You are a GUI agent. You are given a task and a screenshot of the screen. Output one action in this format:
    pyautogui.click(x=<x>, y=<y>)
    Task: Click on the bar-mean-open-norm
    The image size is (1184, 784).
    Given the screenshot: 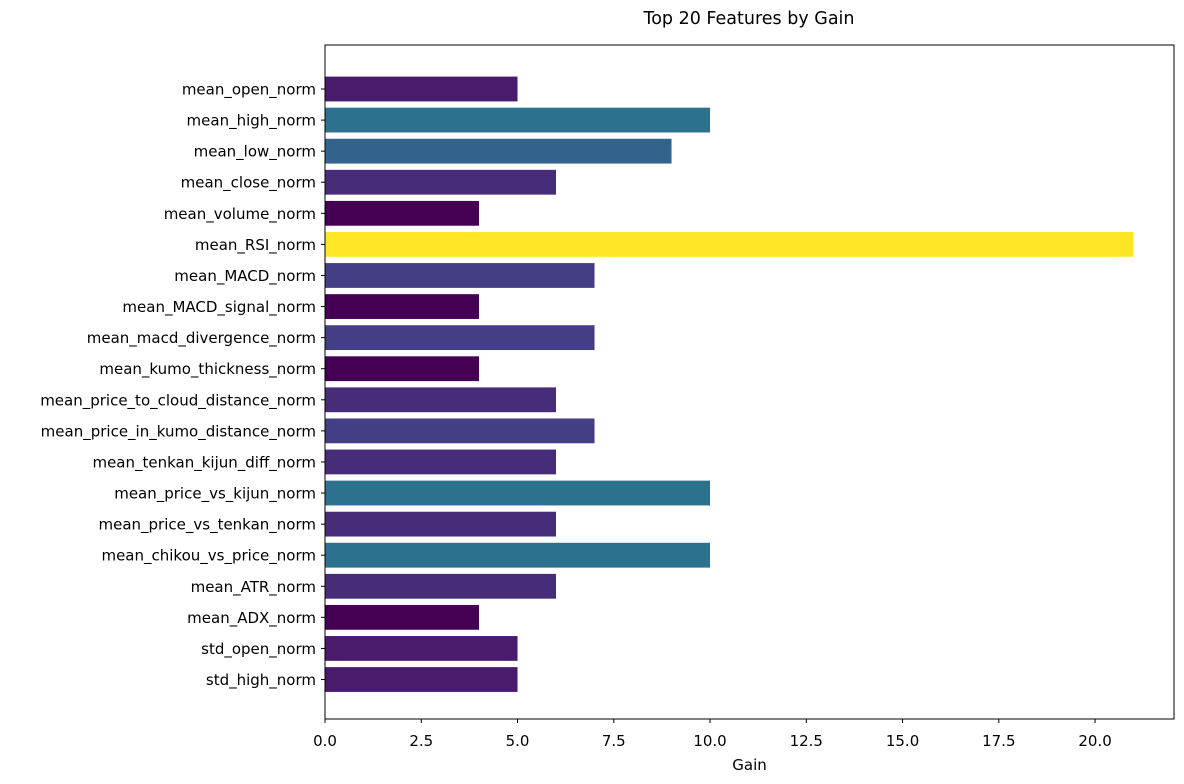 What is the action you would take?
    pyautogui.click(x=421, y=89)
    